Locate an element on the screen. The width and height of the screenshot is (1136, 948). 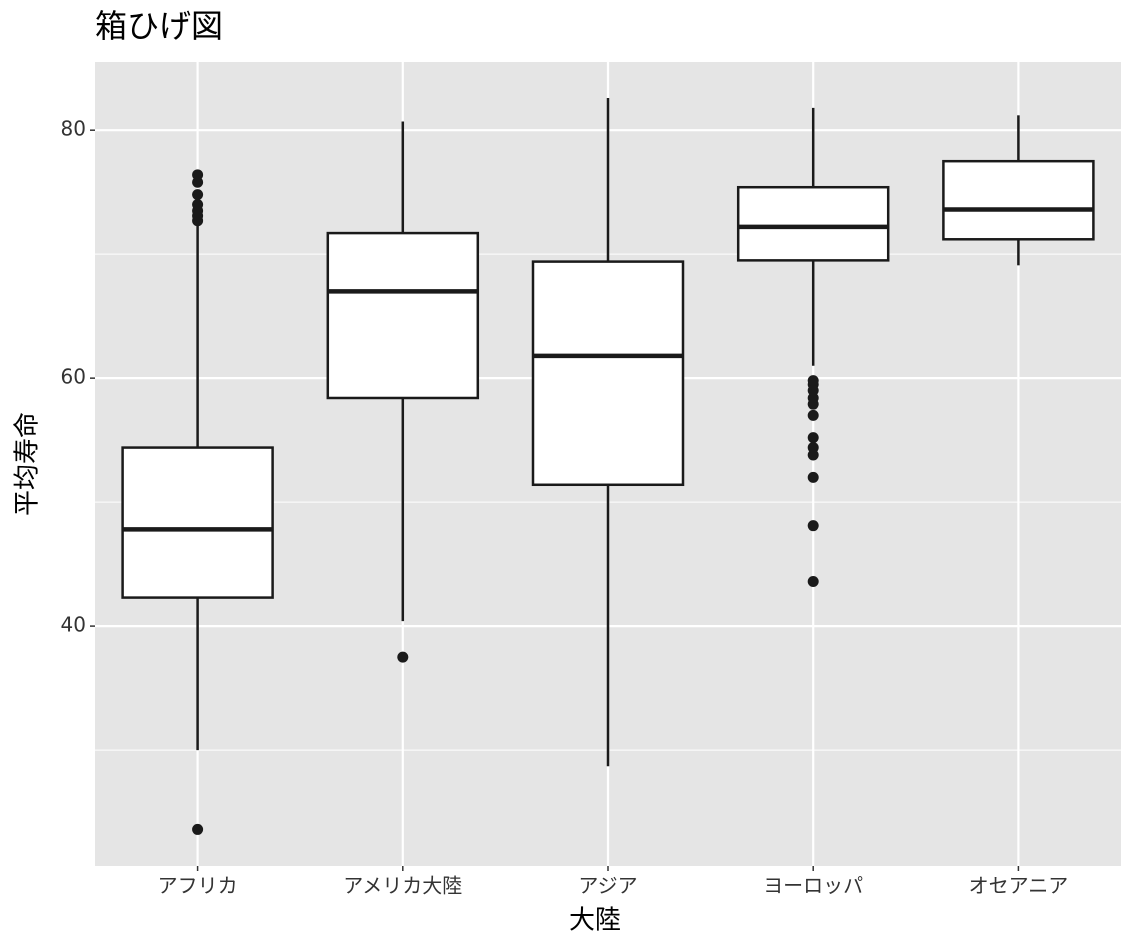
x-tick-label: アジア is located at coordinates (607, 886).